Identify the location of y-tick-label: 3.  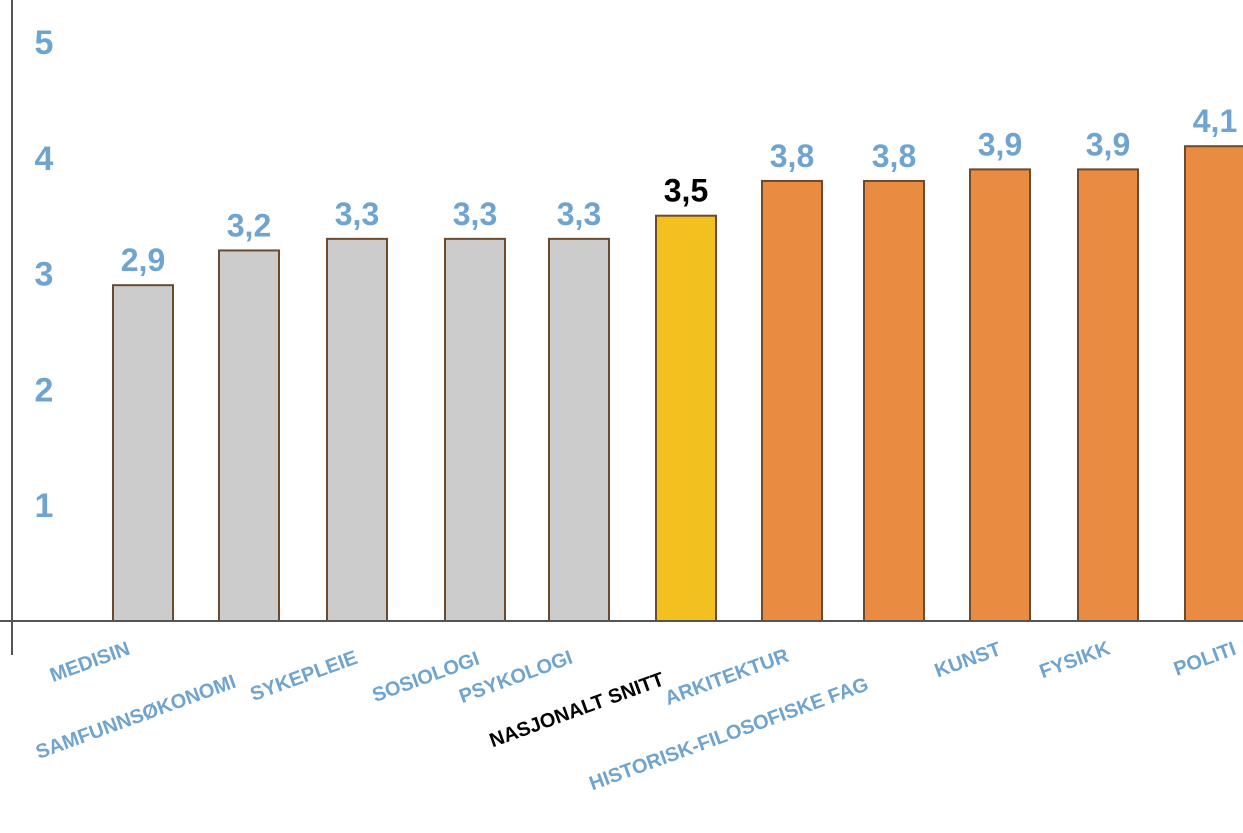
(44, 275).